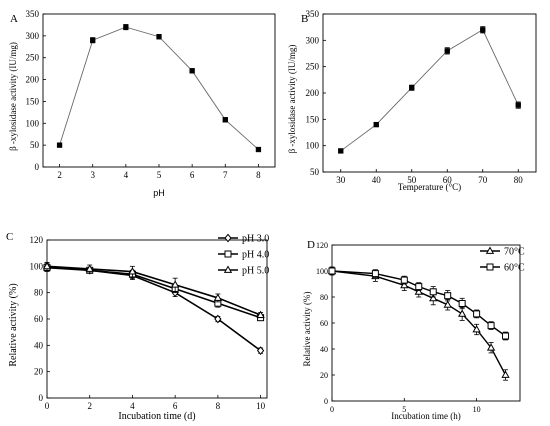 The image size is (550, 426). I want to click on legend-label: 60°C, so click(514, 268).